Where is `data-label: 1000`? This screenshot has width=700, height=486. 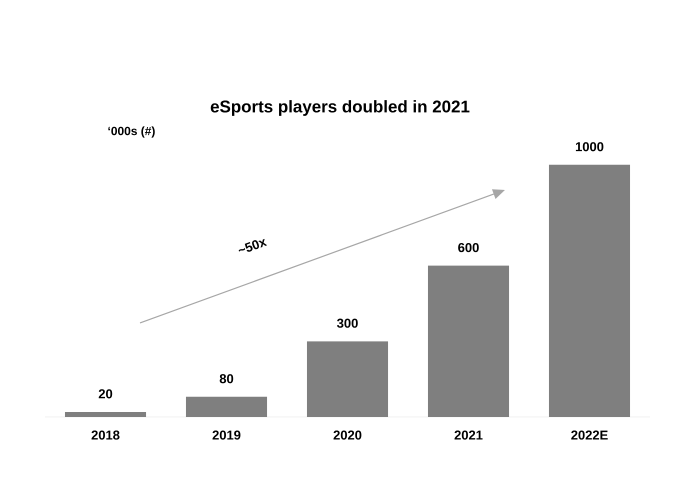
data-label: 1000 is located at coordinates (590, 147).